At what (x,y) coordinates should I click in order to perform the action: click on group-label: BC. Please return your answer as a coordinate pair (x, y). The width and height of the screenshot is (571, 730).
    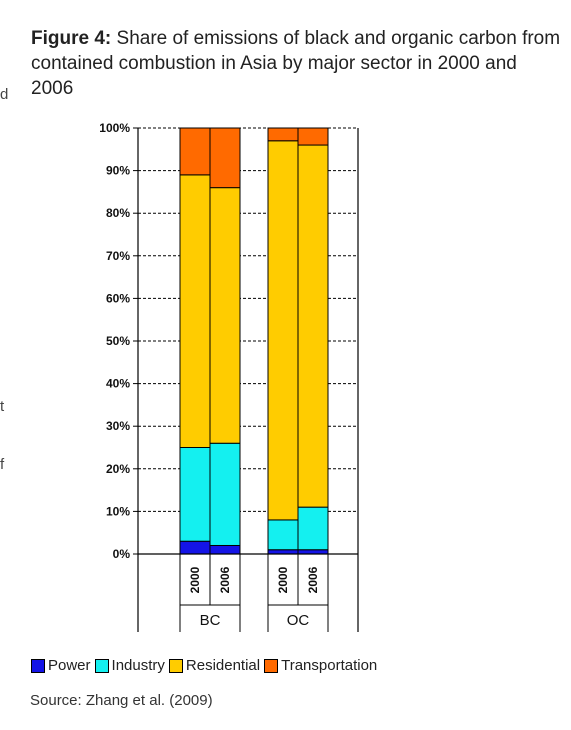
    Looking at the image, I should click on (210, 620).